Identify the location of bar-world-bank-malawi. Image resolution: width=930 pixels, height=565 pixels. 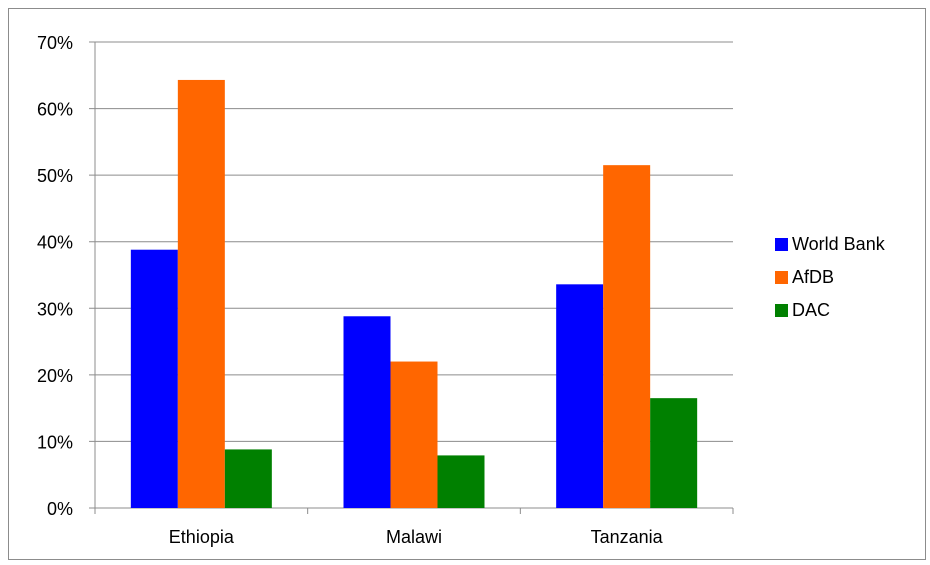
(367, 412).